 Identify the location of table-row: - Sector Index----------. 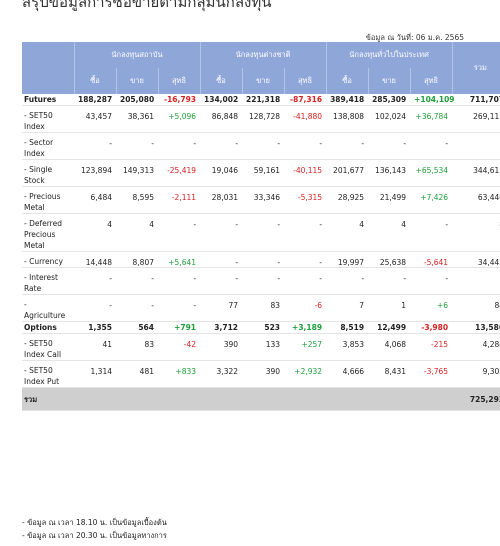
(261, 146).